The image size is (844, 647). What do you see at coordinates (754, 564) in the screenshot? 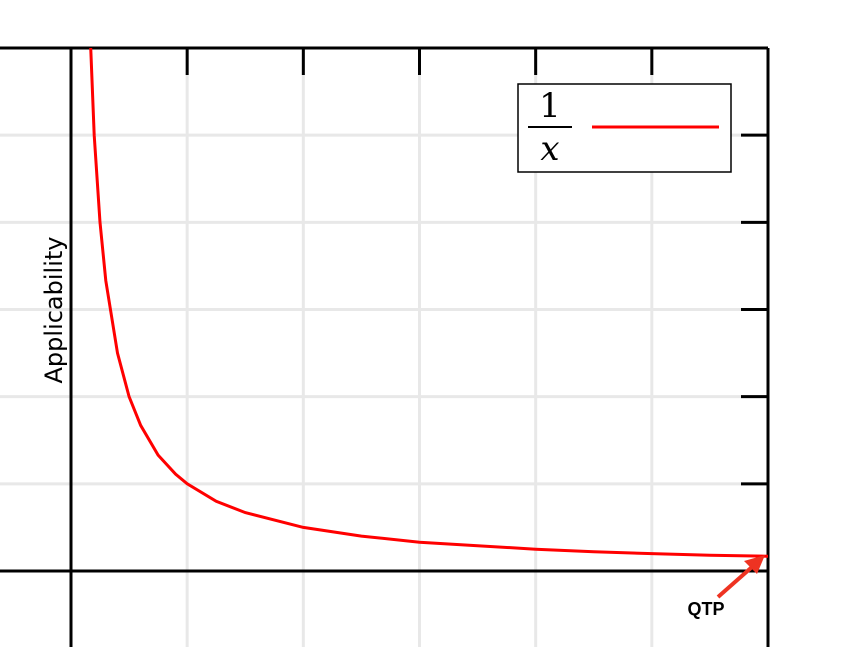
I see `annotation-arrow-head` at bounding box center [754, 564].